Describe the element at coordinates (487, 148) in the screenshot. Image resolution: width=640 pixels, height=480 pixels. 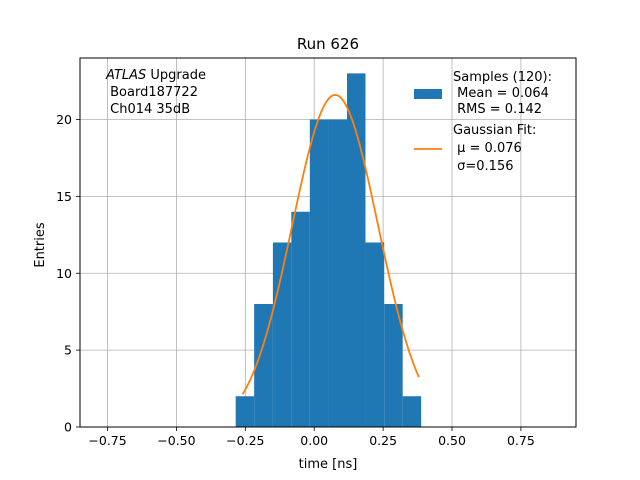
I see `legend-fit-line-2: μ = 0.076` at that location.